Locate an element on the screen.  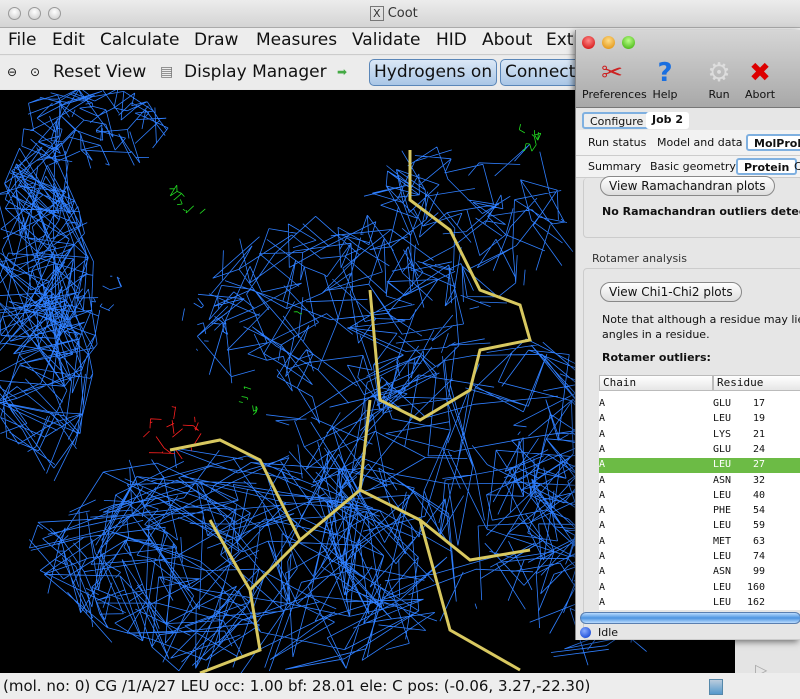
help-button: ? Help is located at coordinates (665, 79).